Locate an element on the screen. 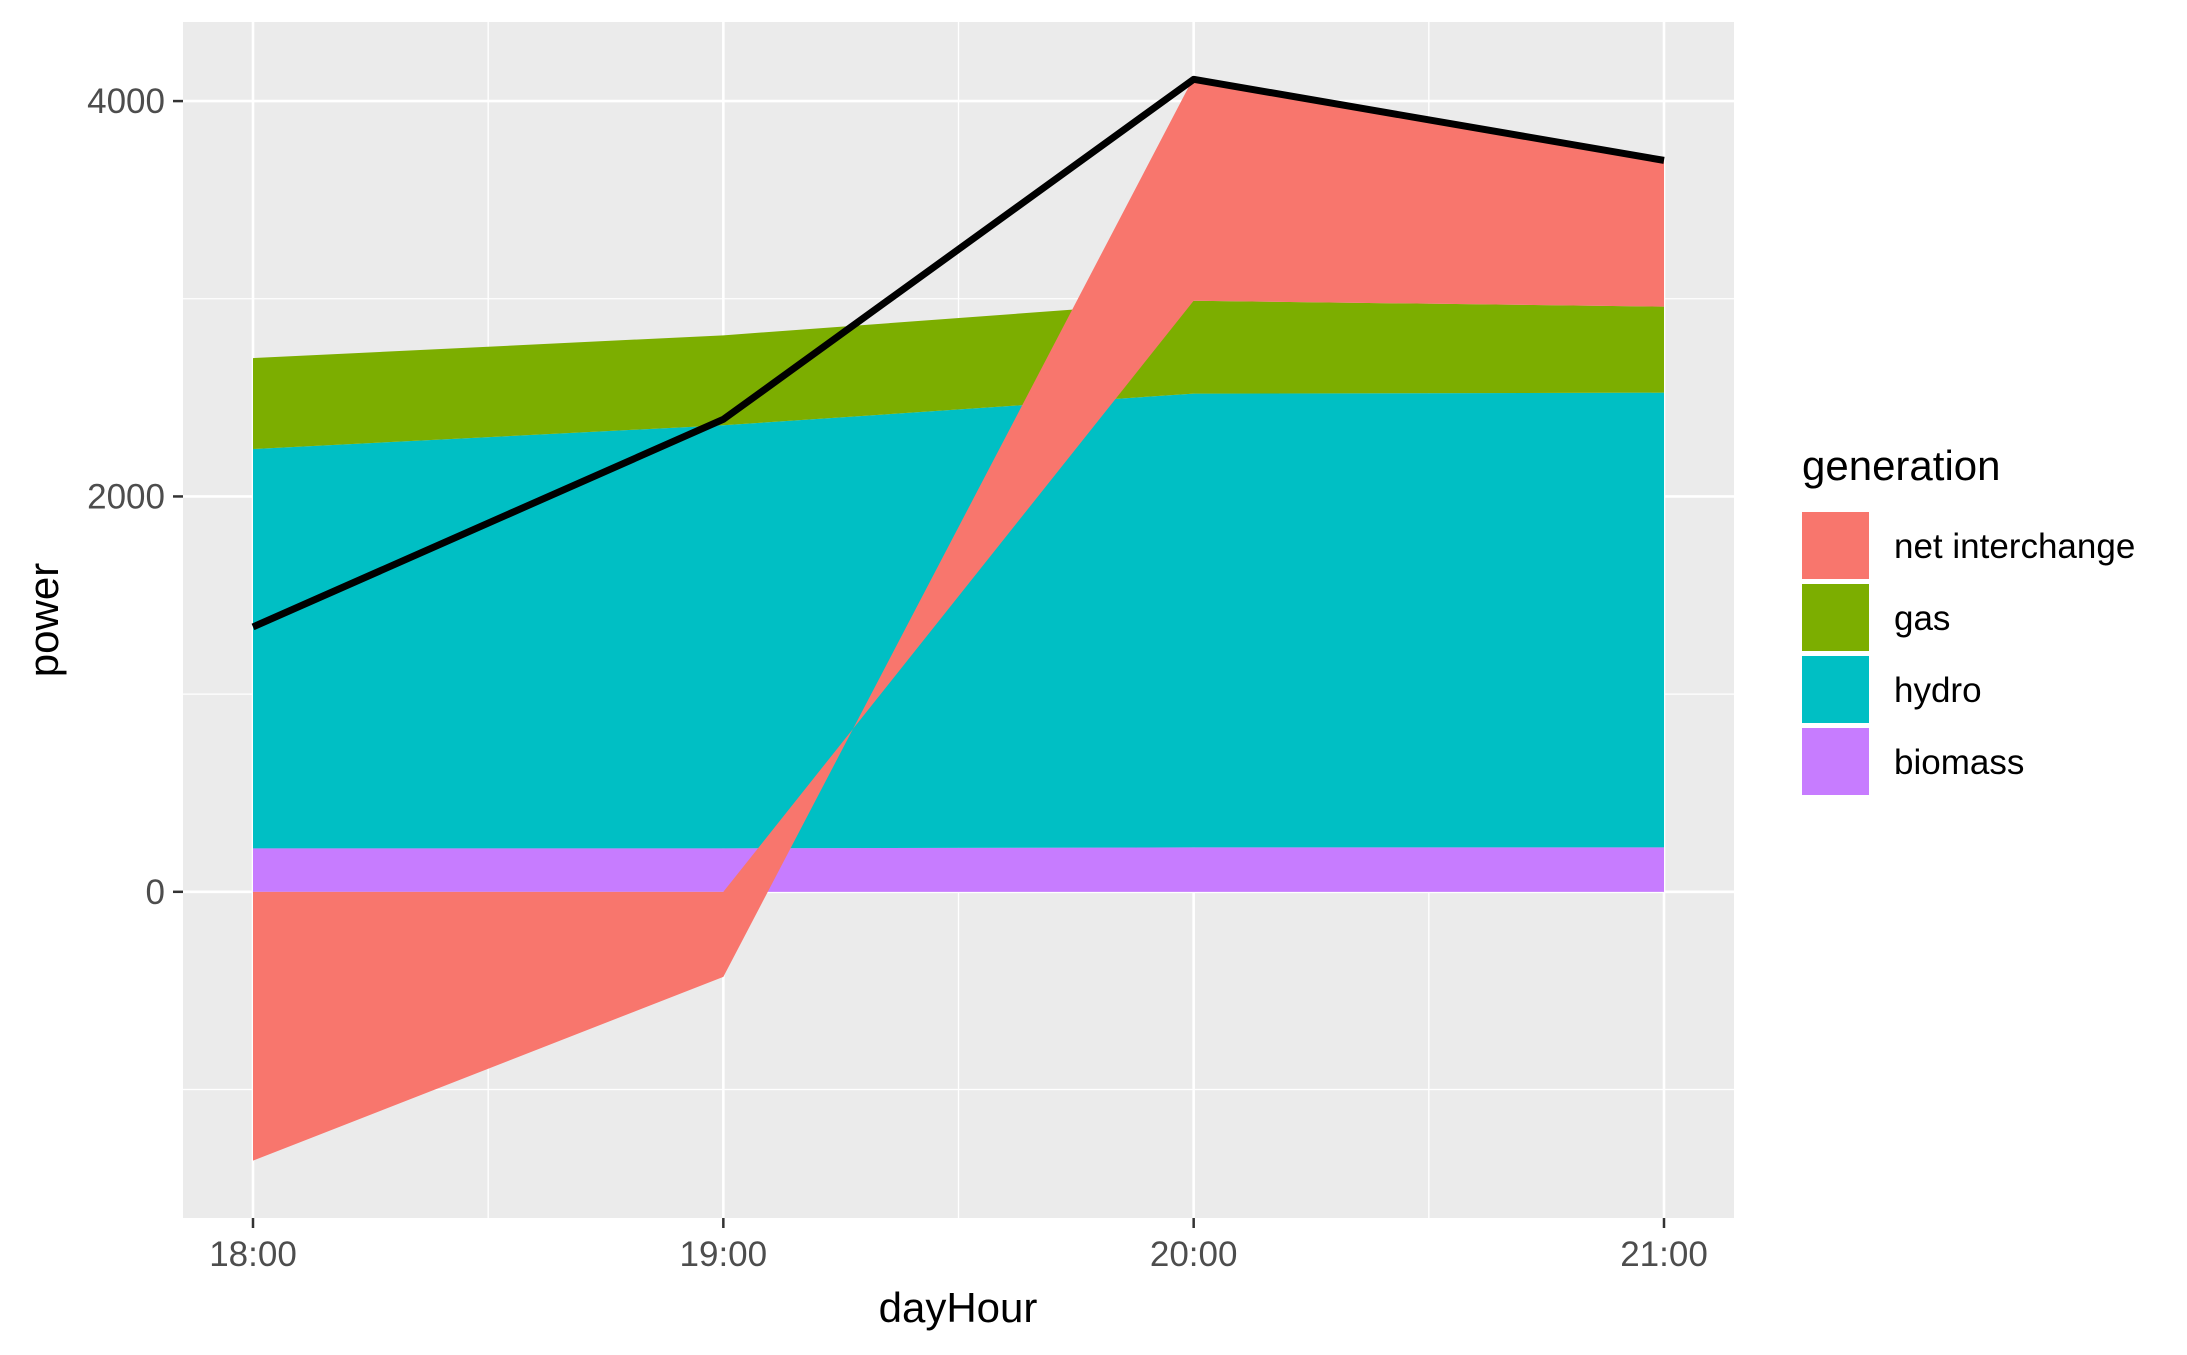 The image size is (2187, 1355). legend-key-gas is located at coordinates (1835, 617).